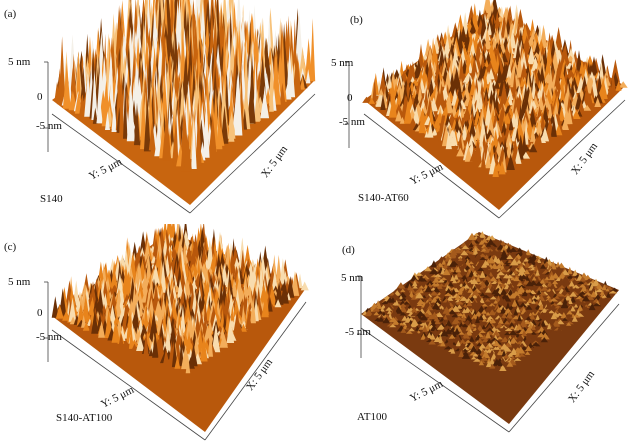  Describe the element at coordinates (342, 63) in the screenshot. I see `z-tick-top: 5 nm` at that location.